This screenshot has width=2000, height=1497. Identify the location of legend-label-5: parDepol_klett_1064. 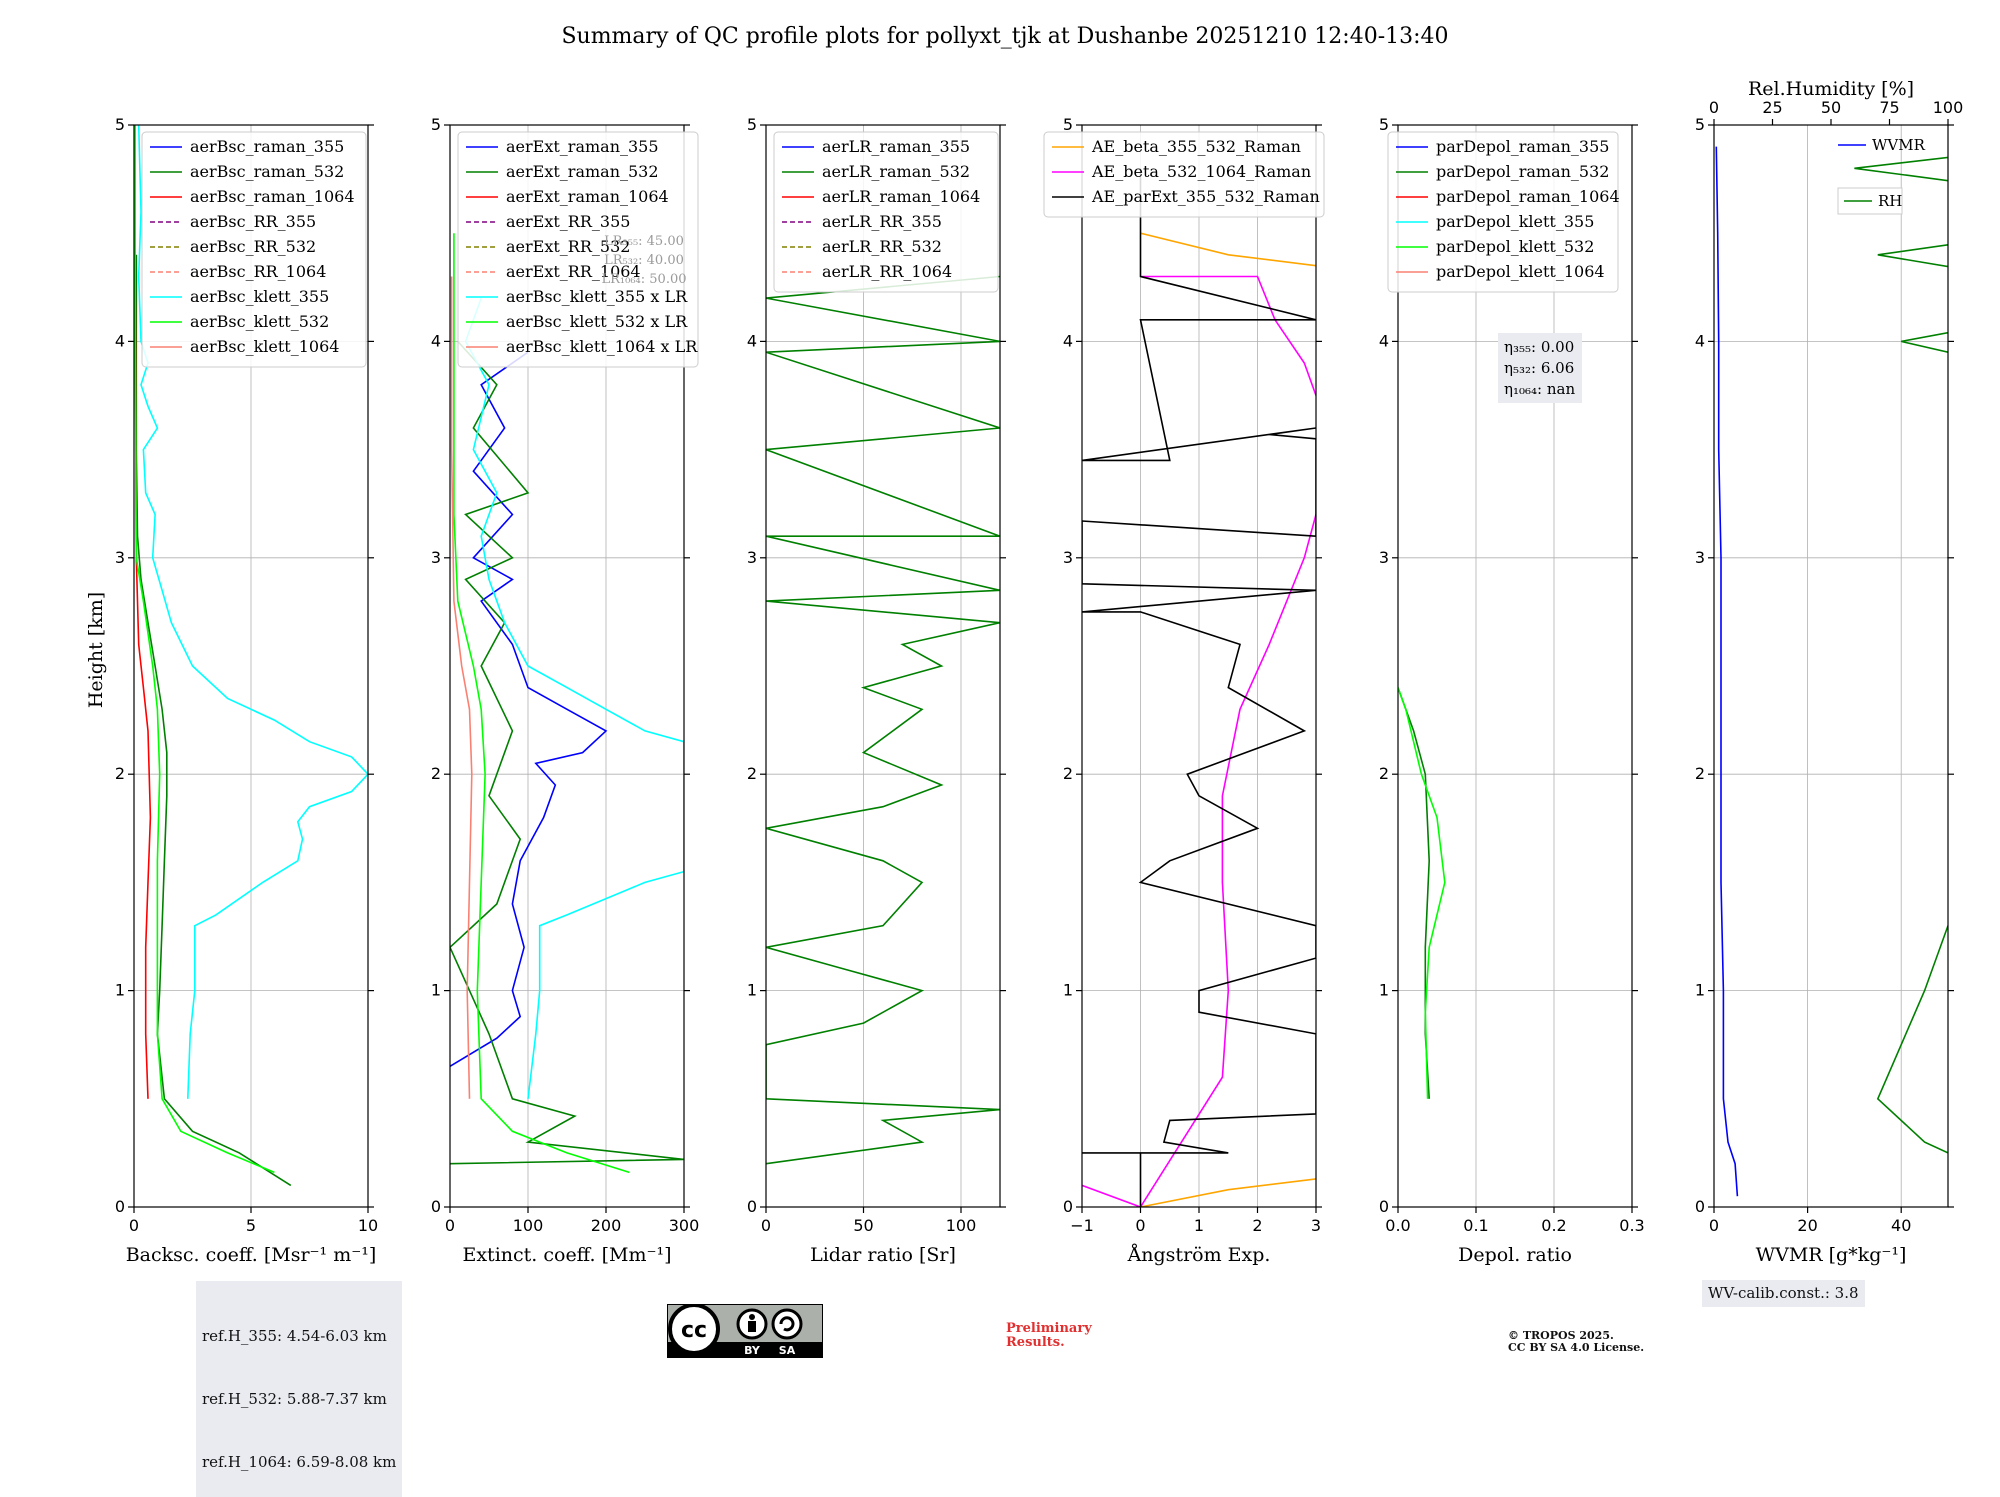
(1520, 271).